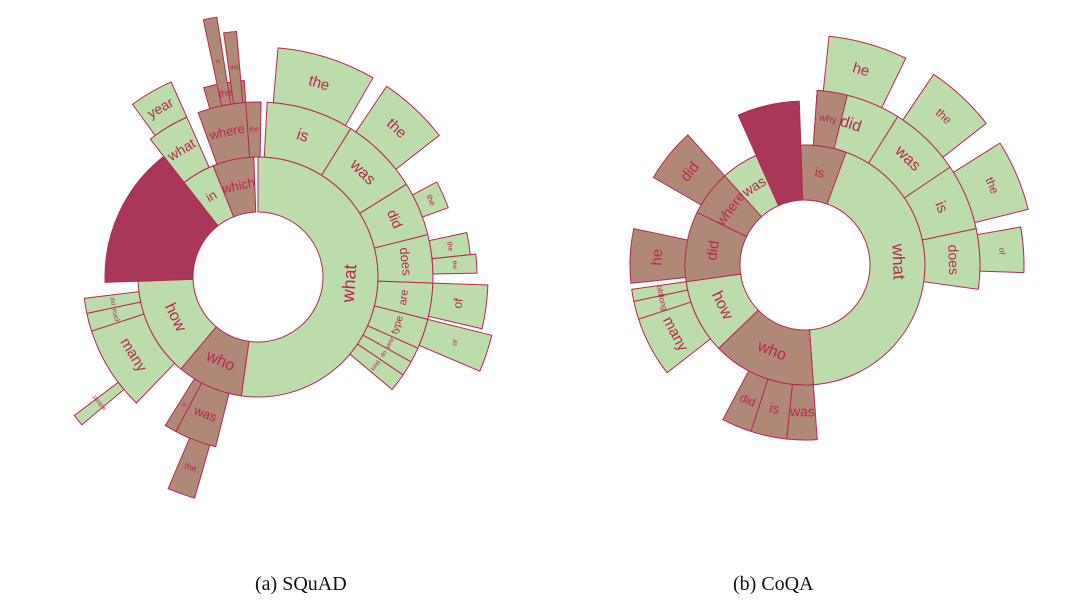 This screenshot has width=1080, height=614. What do you see at coordinates (404, 297) in the screenshot?
I see `squad-label-10: are` at bounding box center [404, 297].